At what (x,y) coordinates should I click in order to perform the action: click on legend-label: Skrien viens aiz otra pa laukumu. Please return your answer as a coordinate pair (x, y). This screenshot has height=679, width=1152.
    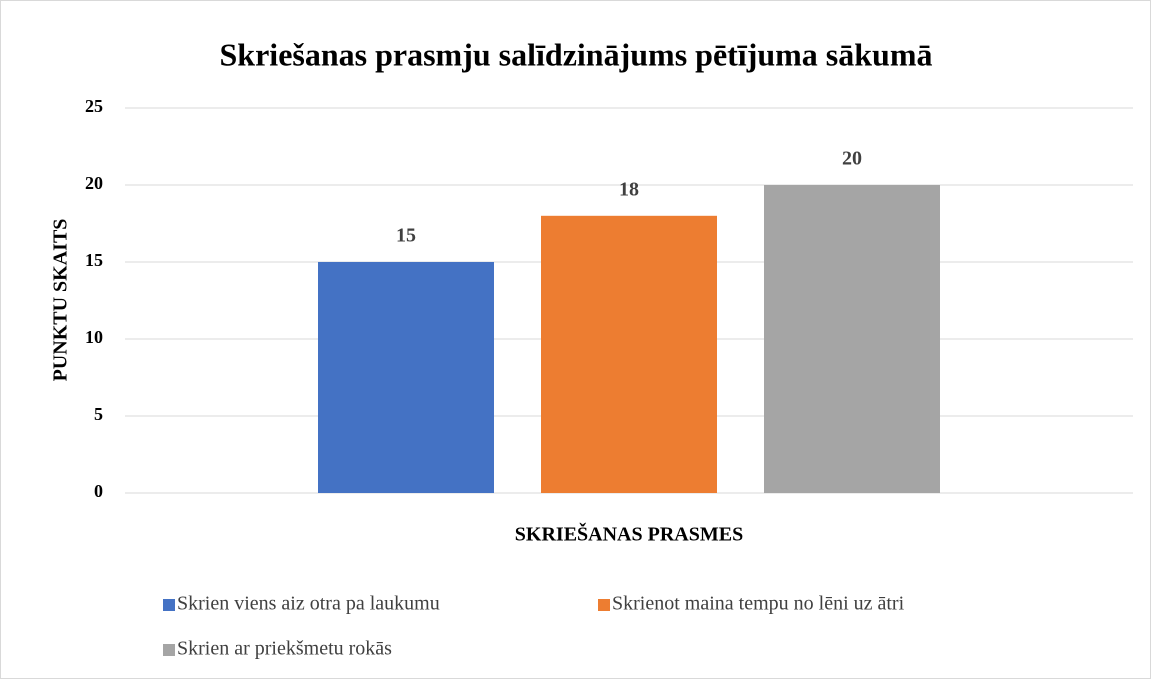
    Looking at the image, I should click on (308, 604).